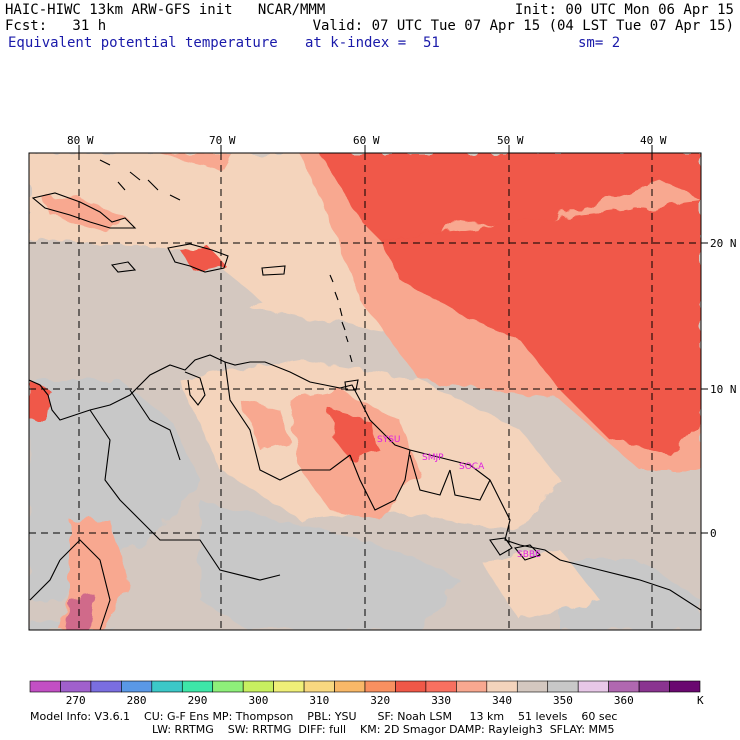  What do you see at coordinates (713, 533) in the screenshot?
I see `lat-label: 0` at bounding box center [713, 533].